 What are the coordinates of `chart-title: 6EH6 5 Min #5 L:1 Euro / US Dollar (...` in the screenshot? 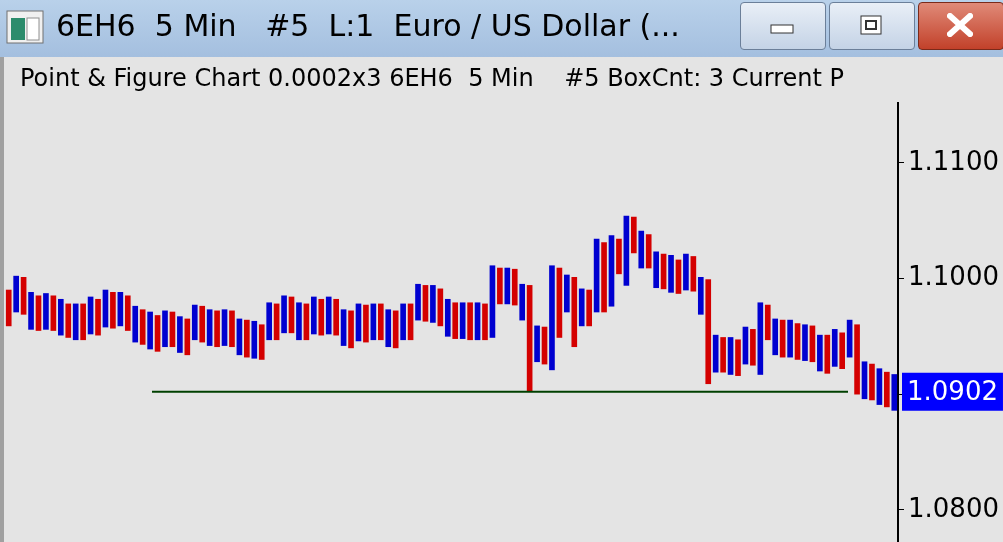 It's located at (368, 25).